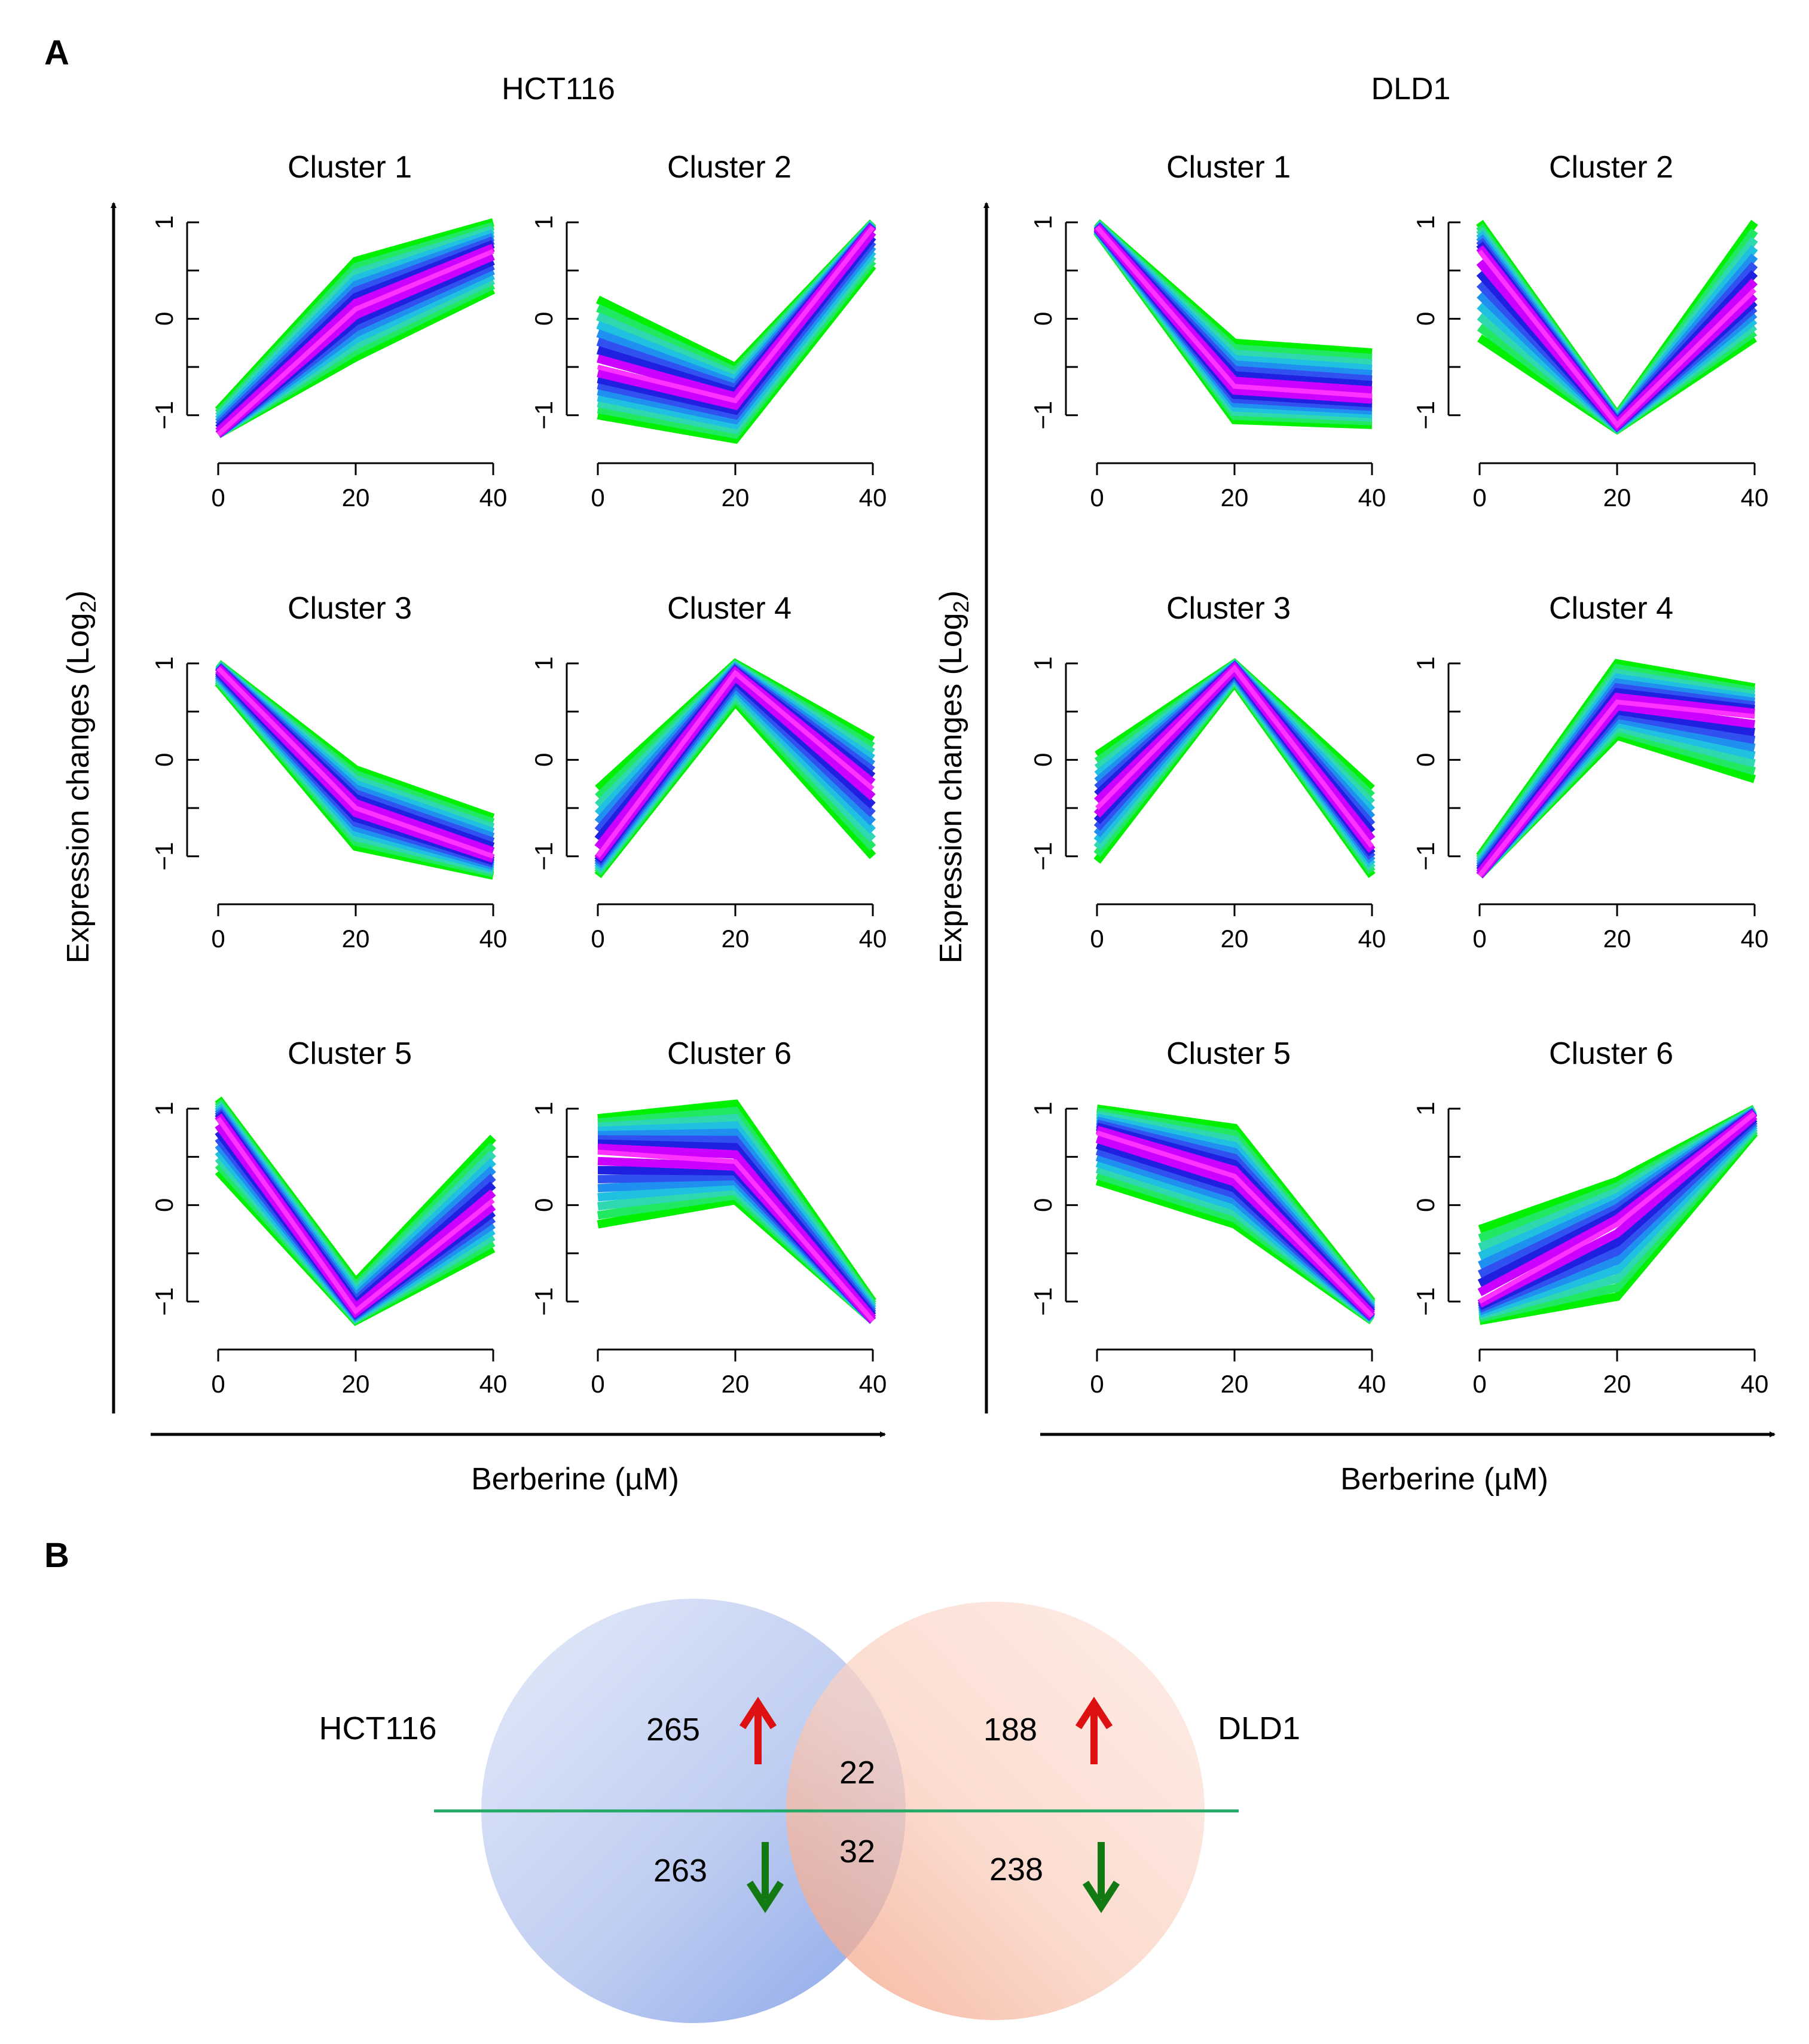  Describe the element at coordinates (857, 1773) in the screenshot. I see `overlap-up-count: 22` at that location.